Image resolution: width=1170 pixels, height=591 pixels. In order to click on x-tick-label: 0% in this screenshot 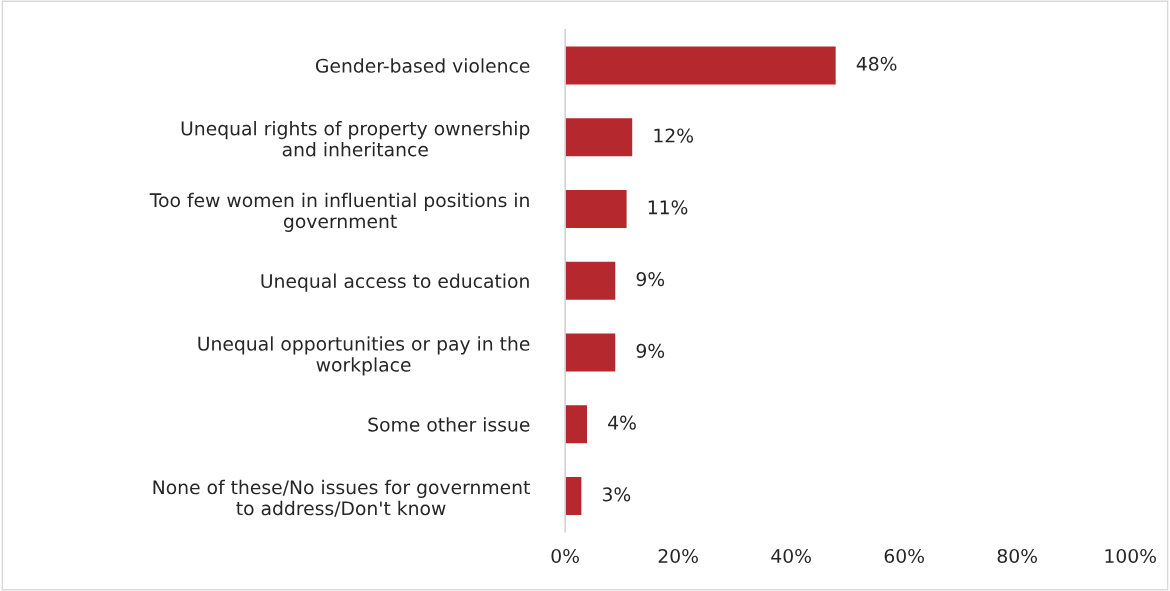, I will do `click(565, 556)`.